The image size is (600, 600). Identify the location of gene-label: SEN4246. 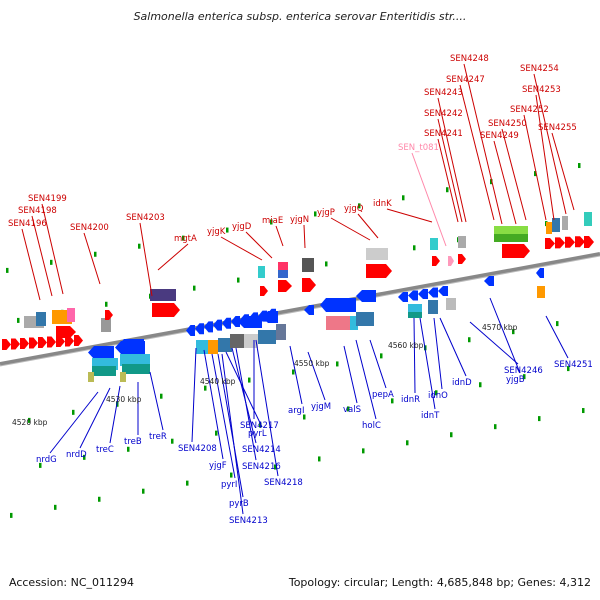
(523, 371).